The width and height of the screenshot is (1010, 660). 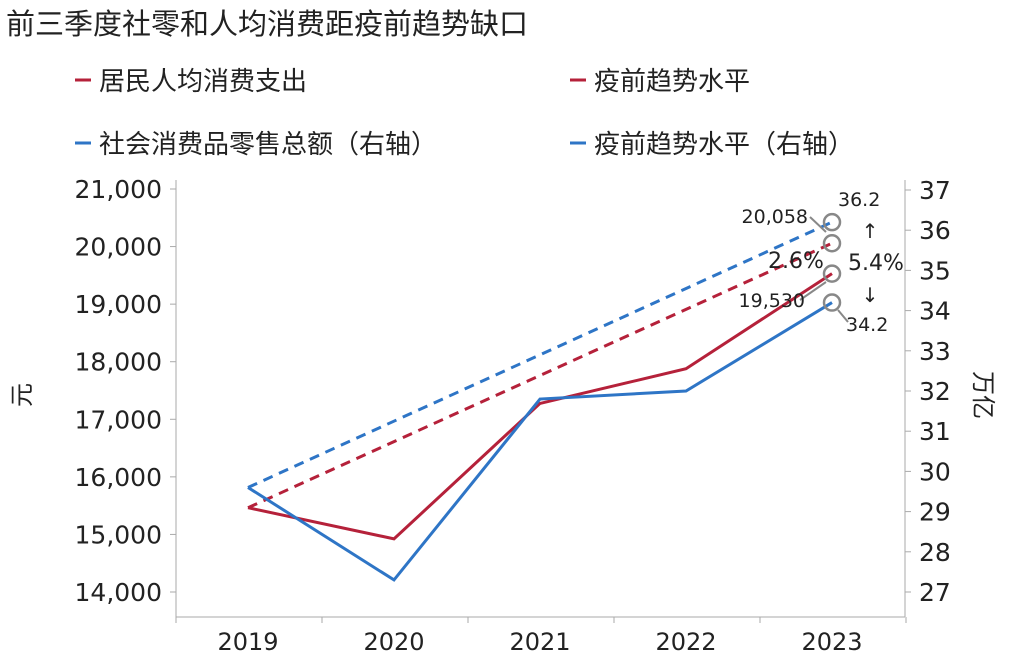 I want to click on y-axis-label: 元, so click(x=22, y=395).